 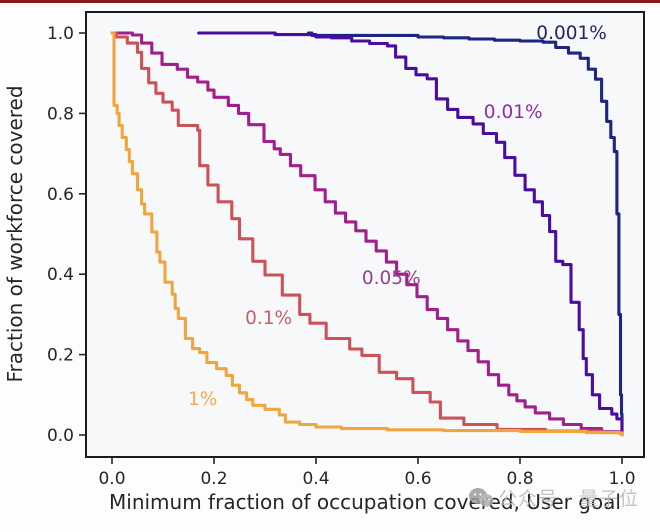 What do you see at coordinates (60, 34) in the screenshot?
I see `y-tick-label: 1.0` at bounding box center [60, 34].